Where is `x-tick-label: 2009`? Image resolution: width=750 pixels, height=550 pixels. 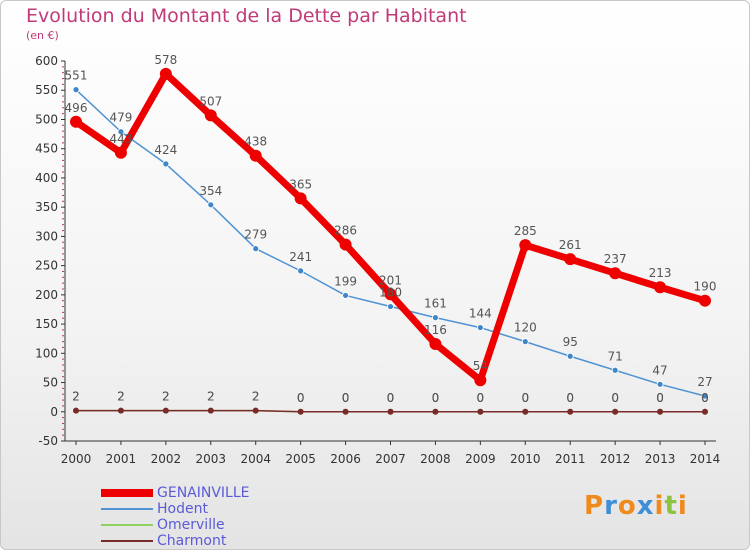 x-tick-label: 2009 is located at coordinates (480, 459).